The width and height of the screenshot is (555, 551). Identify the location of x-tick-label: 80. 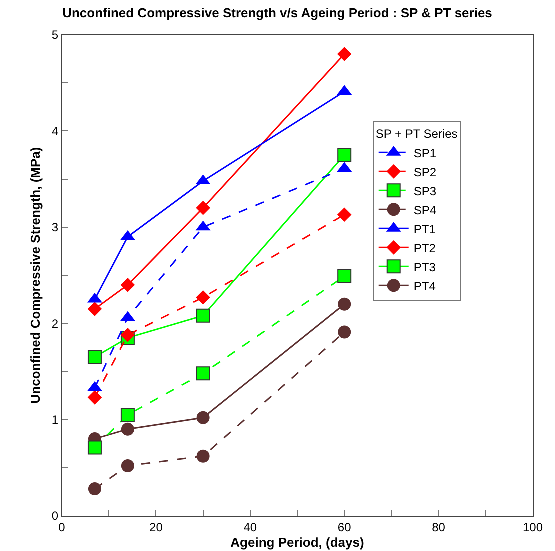
(439, 527).